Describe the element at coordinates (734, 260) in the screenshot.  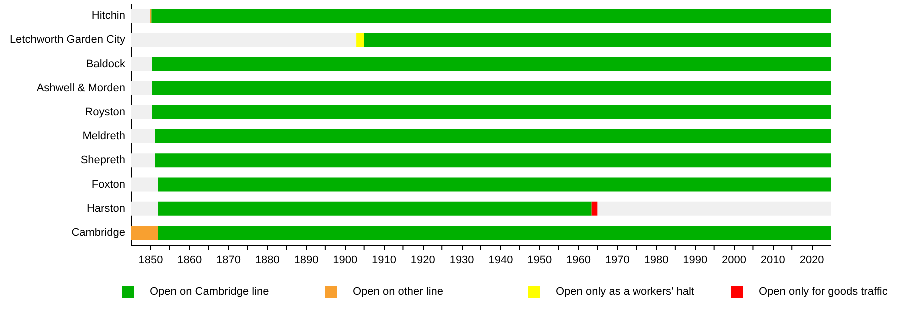
I see `x-tick-label: 2000` at that location.